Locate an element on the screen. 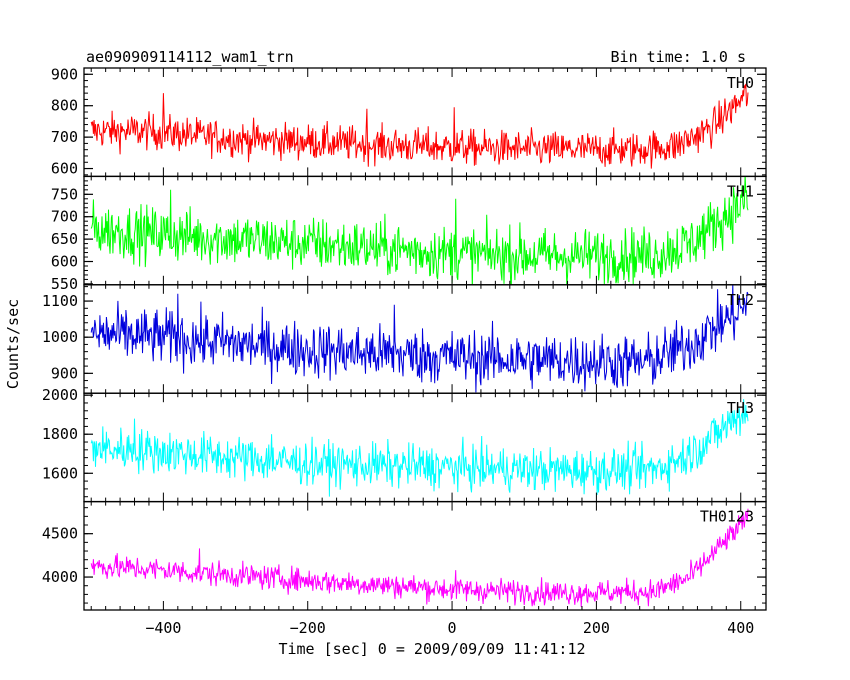 This screenshot has width=850, height=680. y-tick-label: 750 is located at coordinates (64, 194).